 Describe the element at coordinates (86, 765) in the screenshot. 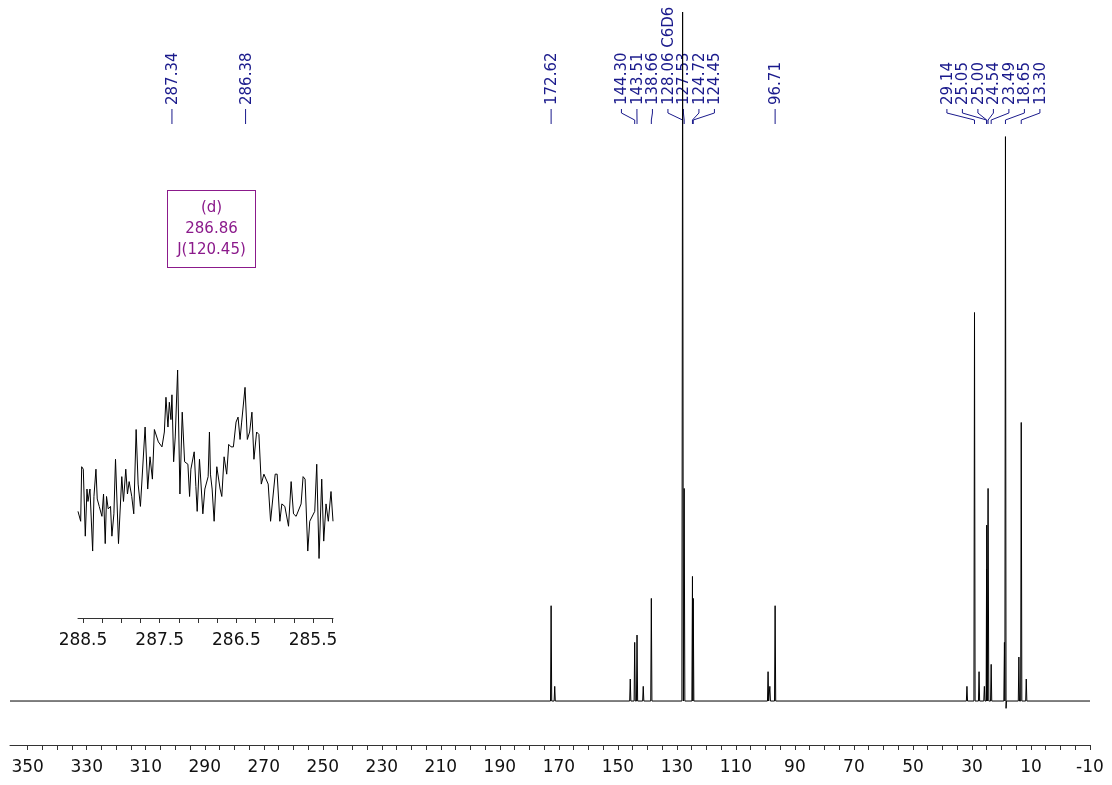

I see `x-tick-label: 330` at that location.